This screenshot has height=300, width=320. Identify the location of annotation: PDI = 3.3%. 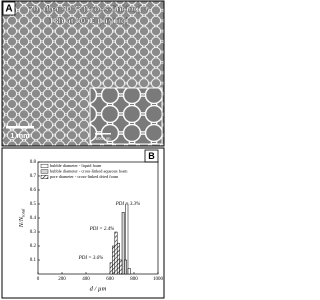
(128, 204).